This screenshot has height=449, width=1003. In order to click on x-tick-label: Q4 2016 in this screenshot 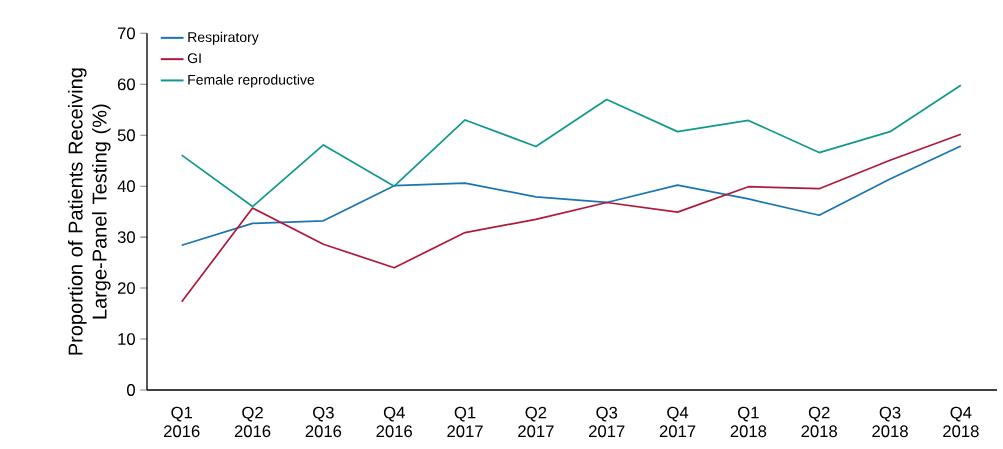, I will do `click(394, 422)`.